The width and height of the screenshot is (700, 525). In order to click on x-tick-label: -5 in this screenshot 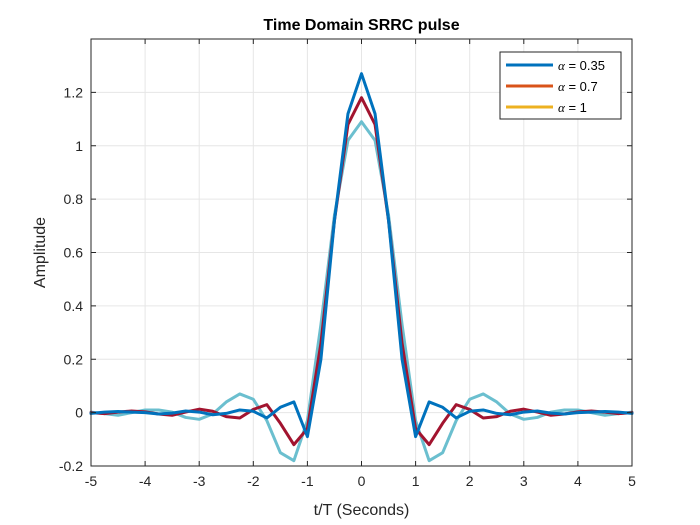, I will do `click(91, 481)`.